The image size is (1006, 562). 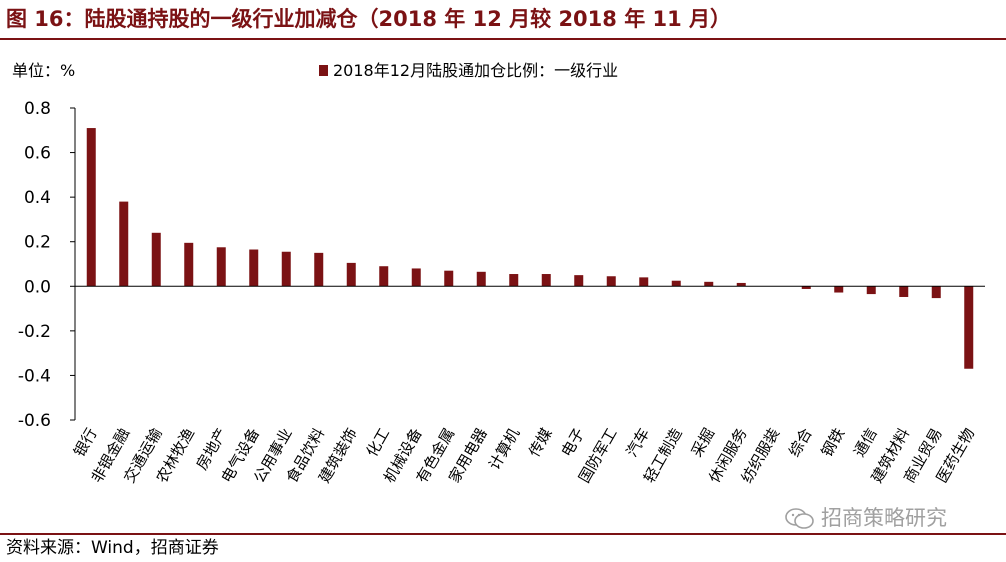 I want to click on footer-divider, so click(x=503, y=534).